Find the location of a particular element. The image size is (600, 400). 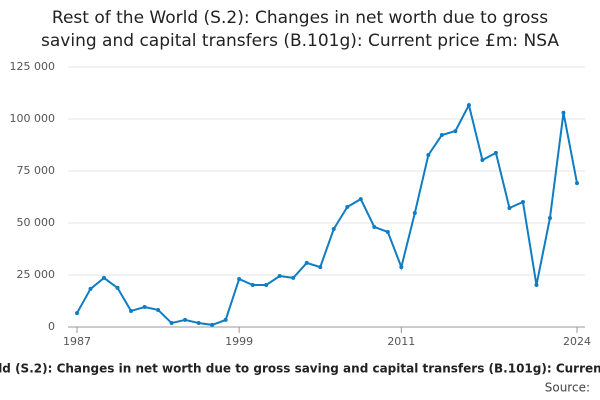

source: Source: is located at coordinates (567, 388).